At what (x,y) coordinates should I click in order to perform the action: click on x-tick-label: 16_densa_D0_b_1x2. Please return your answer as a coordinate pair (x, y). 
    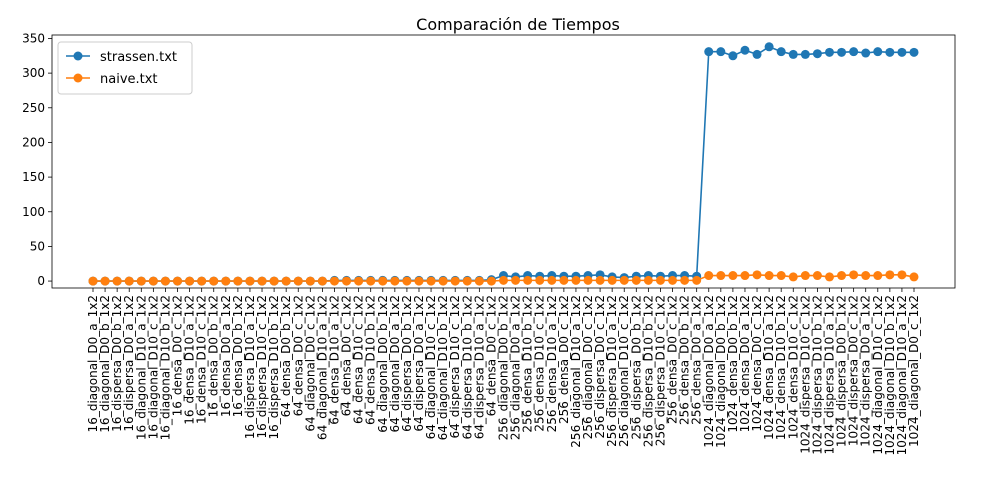
    Looking at the image, I should click on (238, 356).